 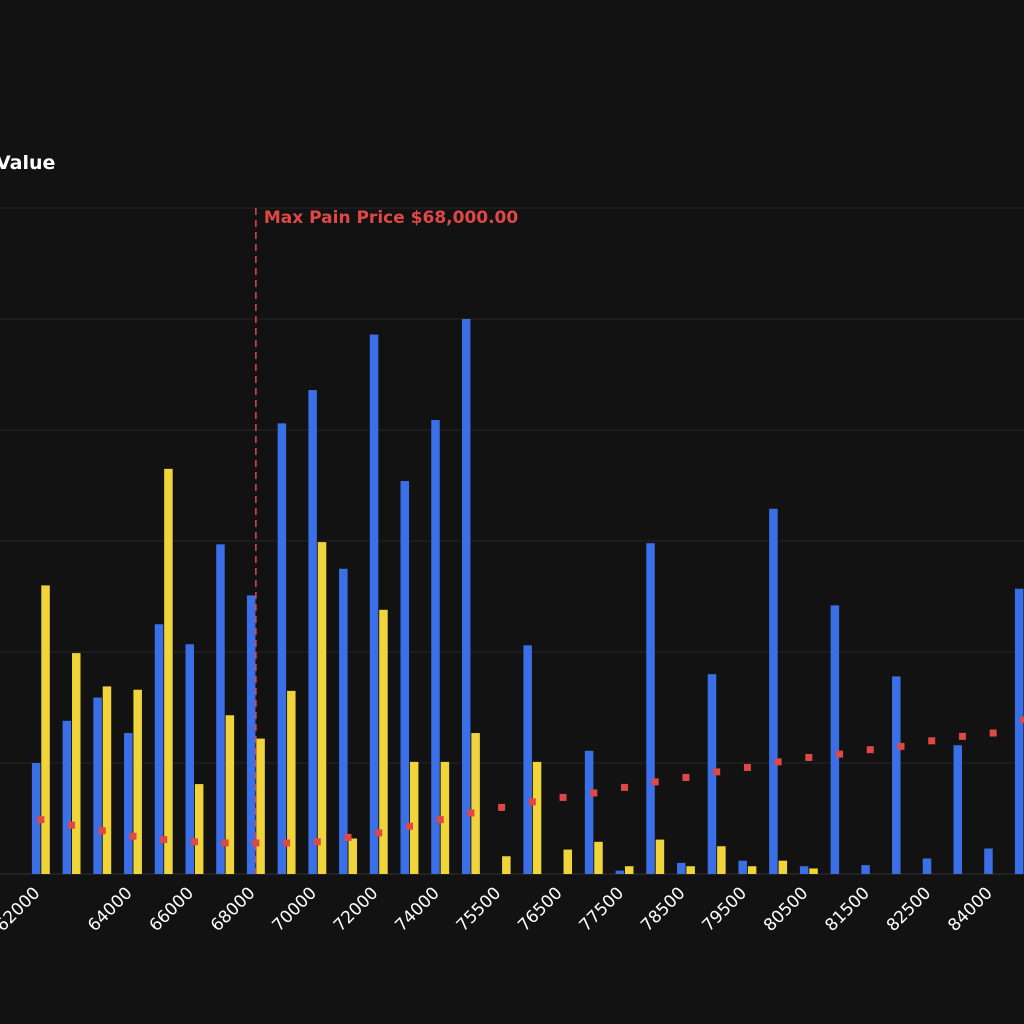 What do you see at coordinates (391, 218) in the screenshot?
I see `max-pain-label: Max Pain Price $68,000.00` at bounding box center [391, 218].